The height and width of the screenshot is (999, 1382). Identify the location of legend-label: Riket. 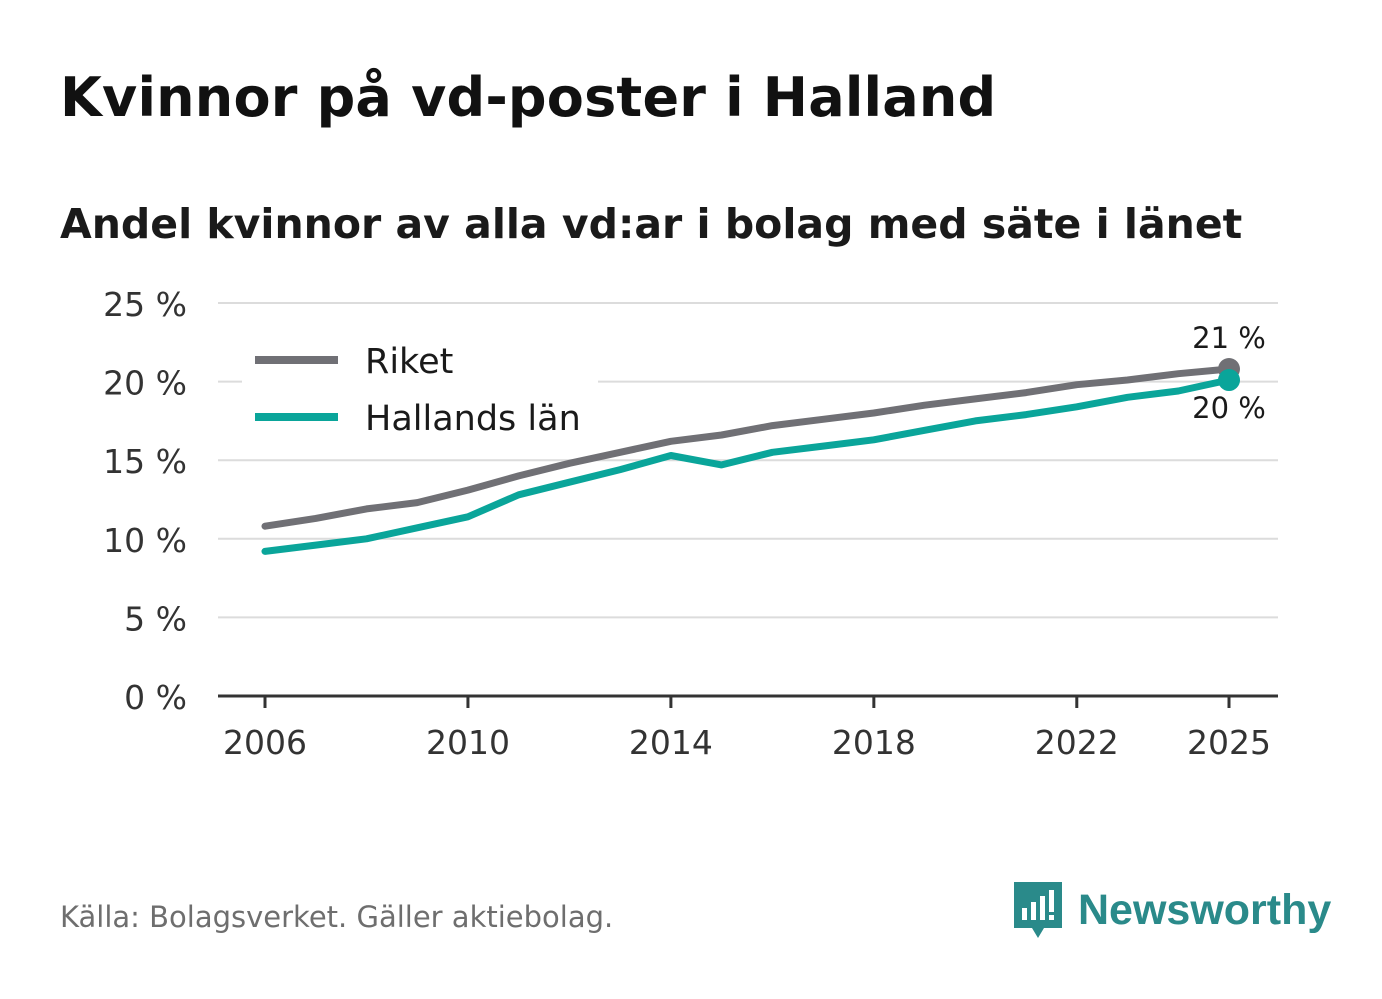
(409, 362).